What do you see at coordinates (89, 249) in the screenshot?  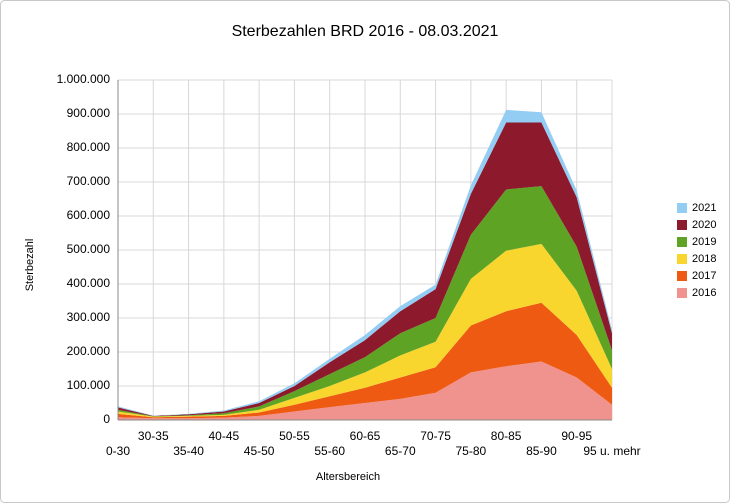 I see `y-tick-label: 500.000` at bounding box center [89, 249].